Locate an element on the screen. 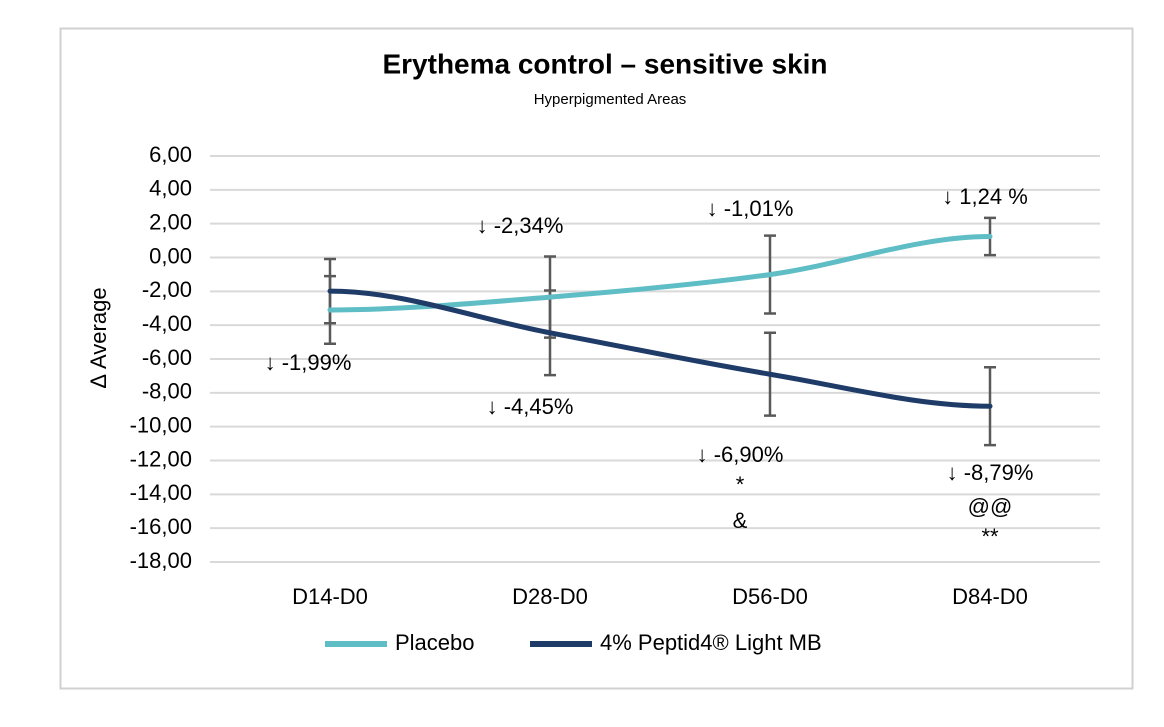 The height and width of the screenshot is (727, 1164). y-tick-label: -8,00 is located at coordinates (167, 391).